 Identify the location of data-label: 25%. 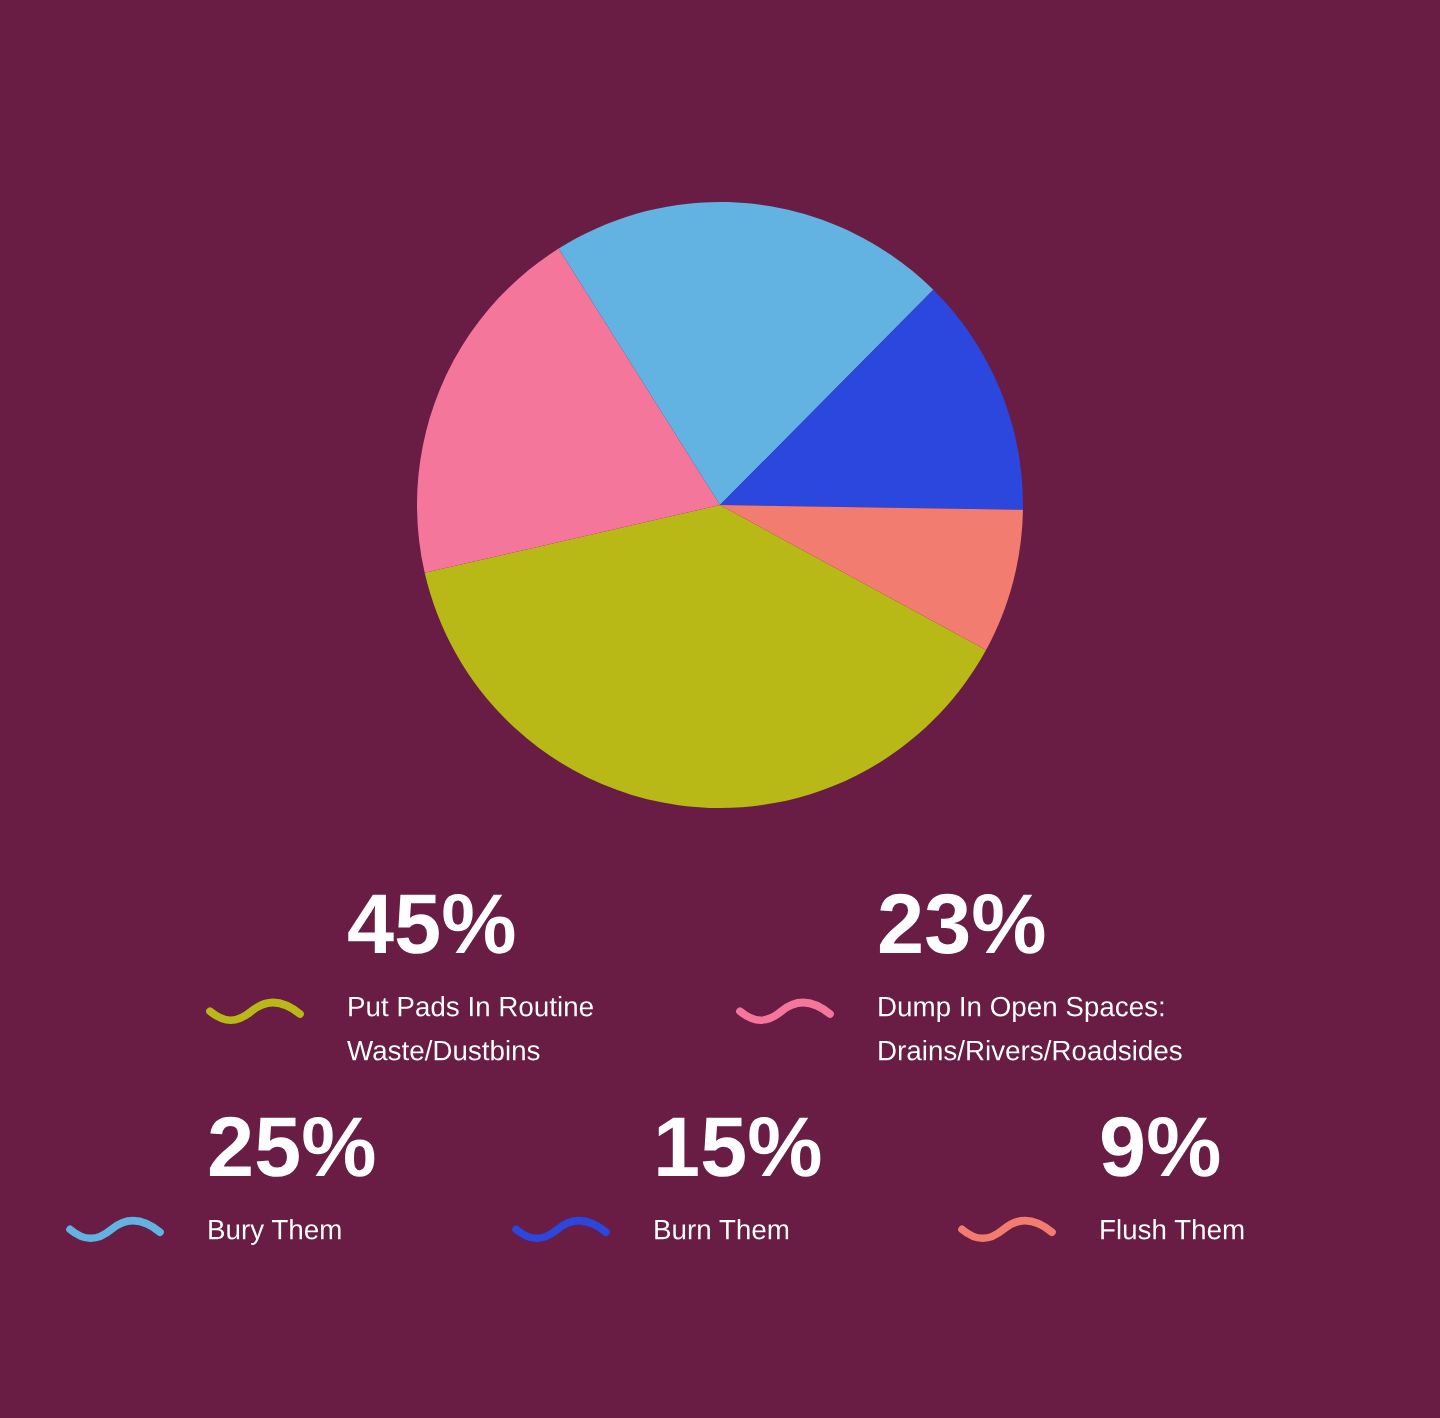
(292, 1146).